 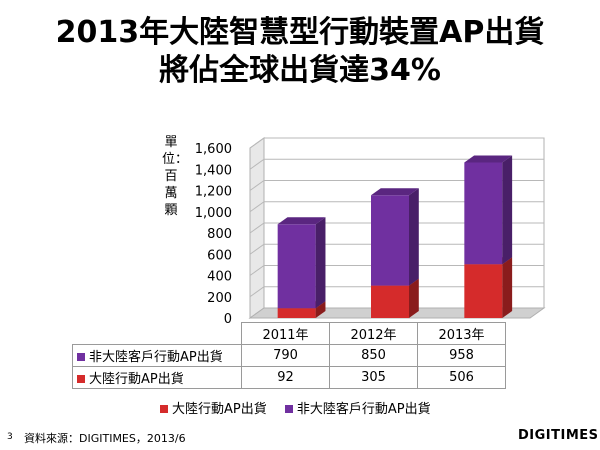 I want to click on y-tick-label: 800, so click(x=219, y=234).